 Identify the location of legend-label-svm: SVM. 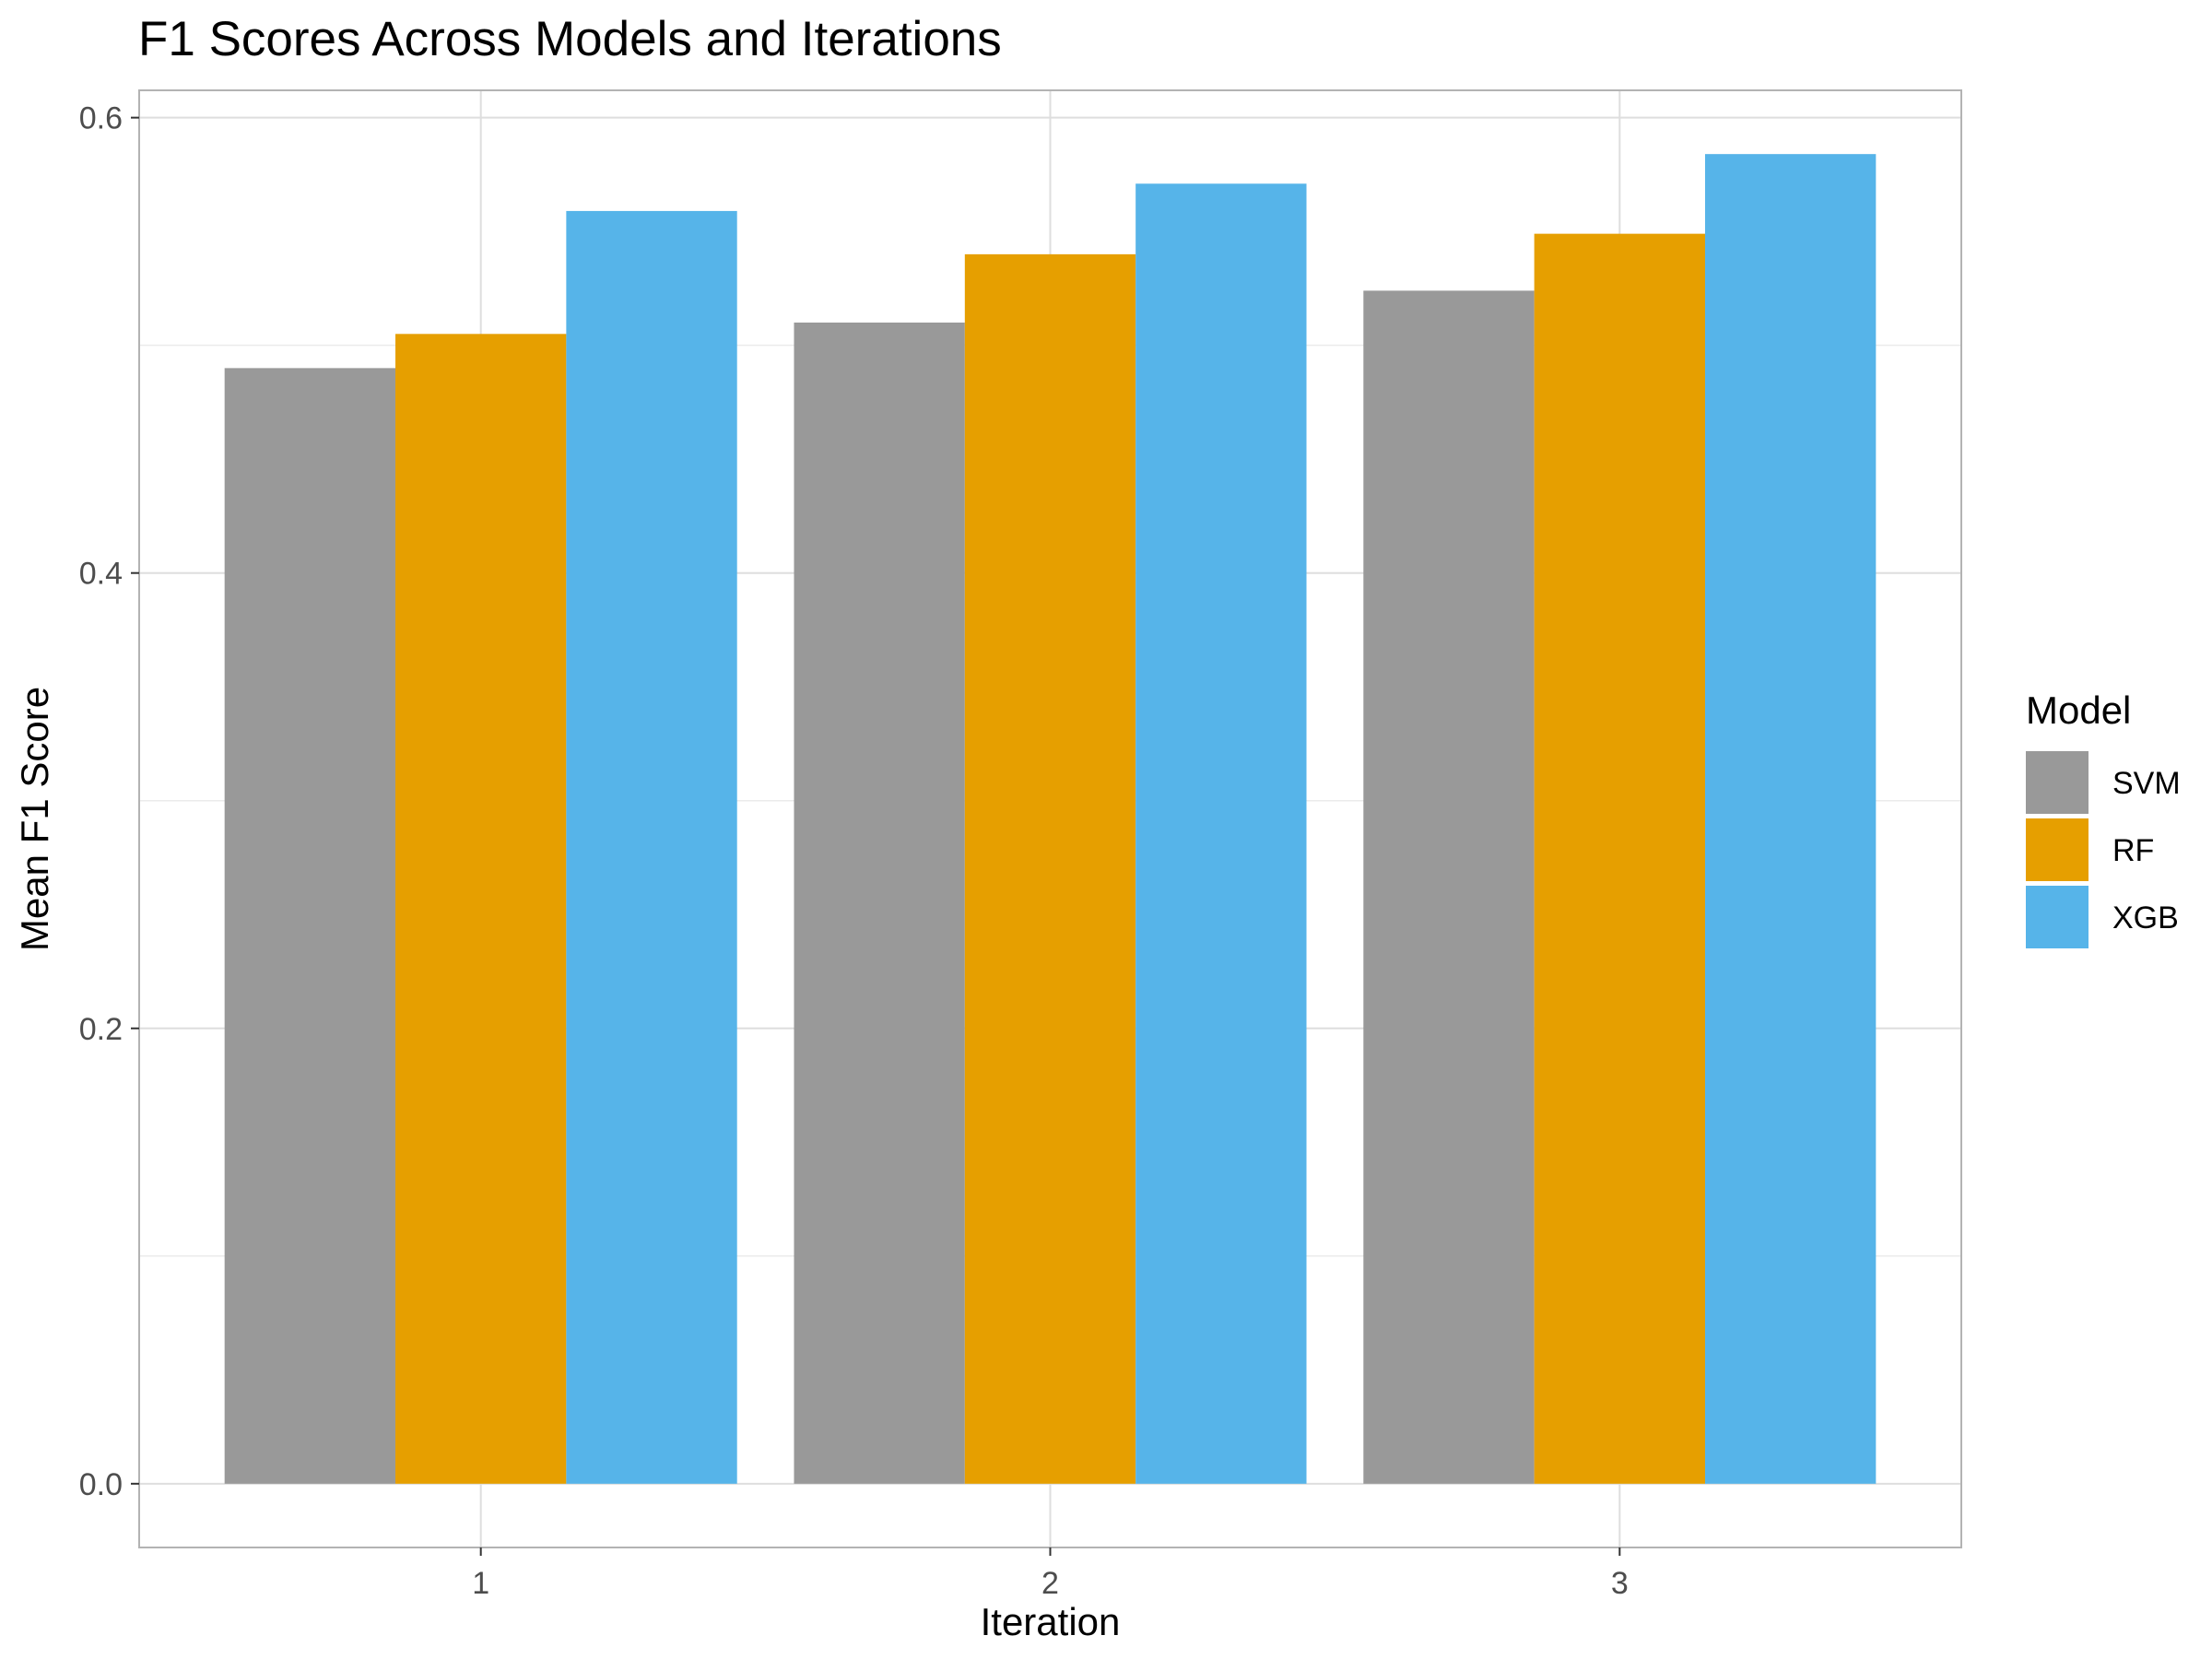
(2146, 783).